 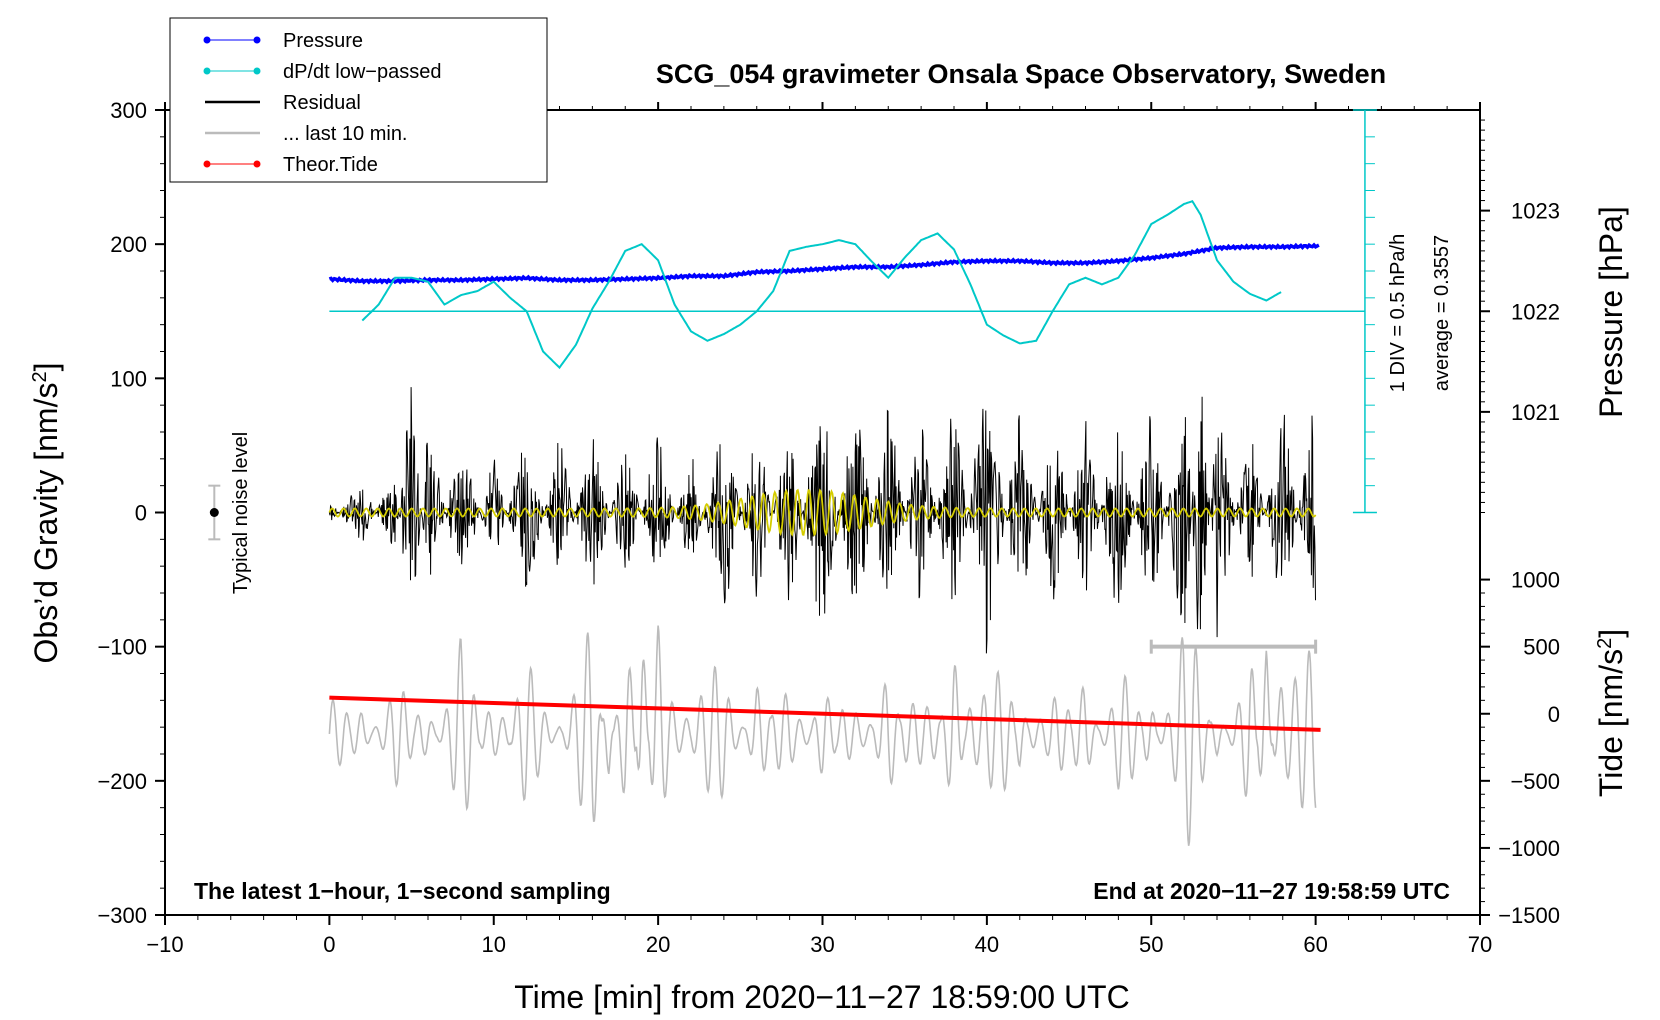 I want to click on tide-tick-label: 0, so click(x=1554, y=714).